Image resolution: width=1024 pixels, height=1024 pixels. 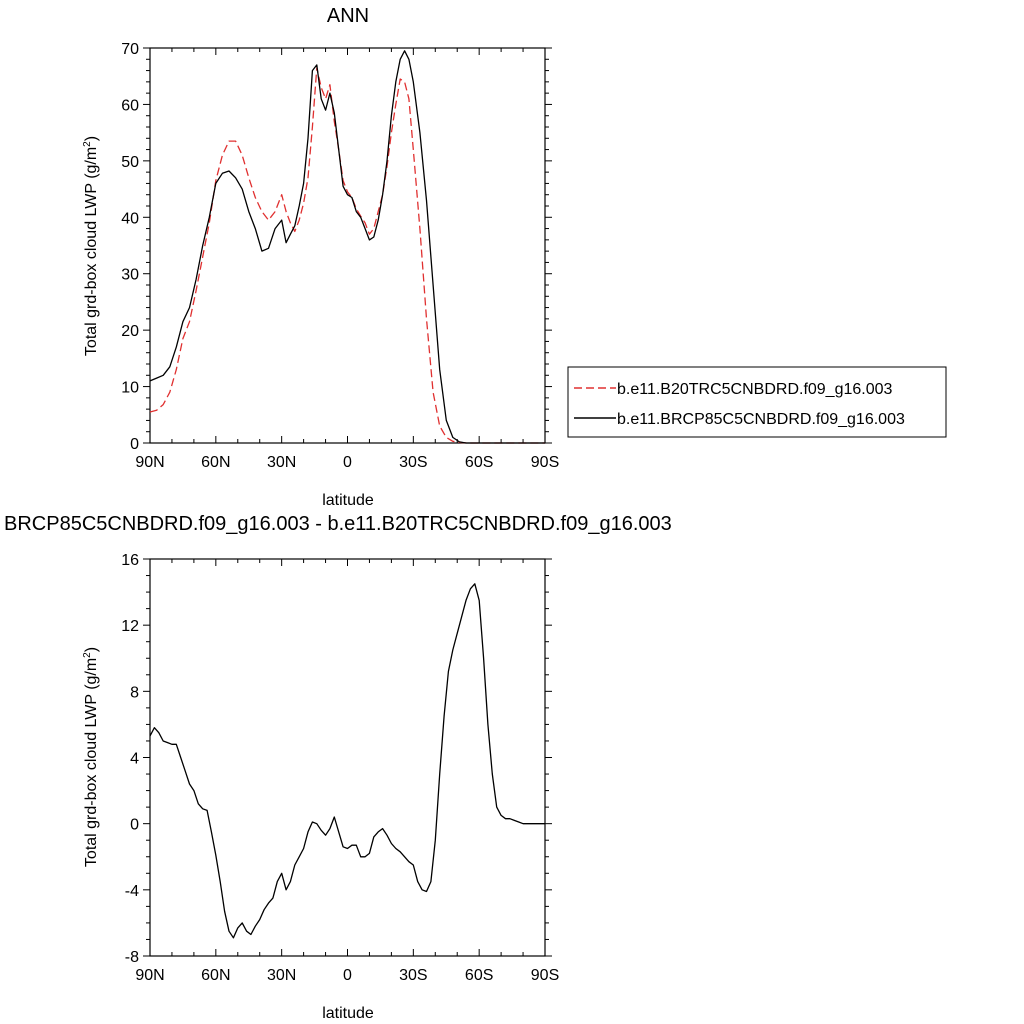 I want to click on y-tick-label: -4, so click(x=132, y=891).